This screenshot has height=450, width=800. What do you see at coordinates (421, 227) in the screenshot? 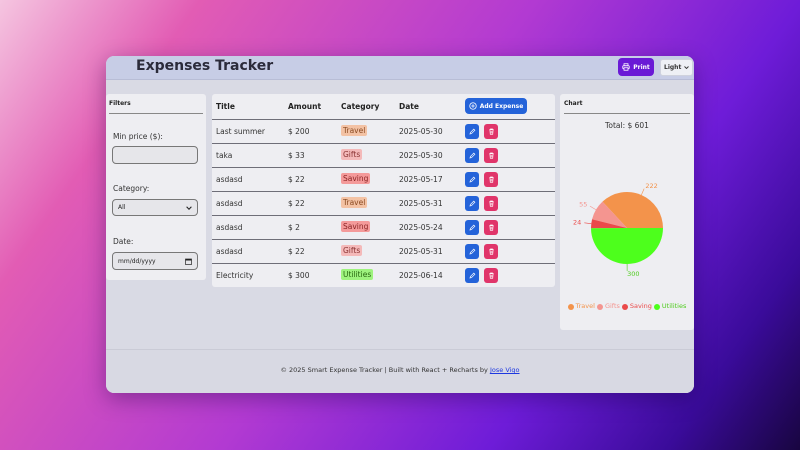
I see `cell-date: 2025-05-24` at bounding box center [421, 227].